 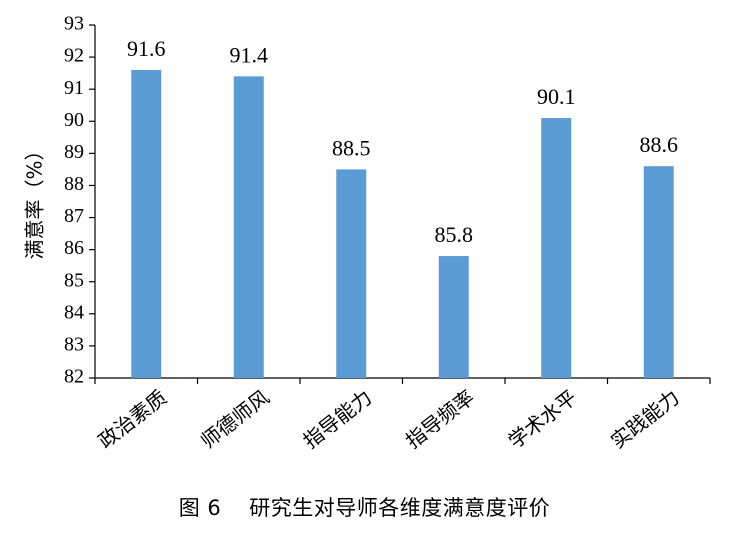 I want to click on y-tick-label: 87, so click(x=74, y=216).